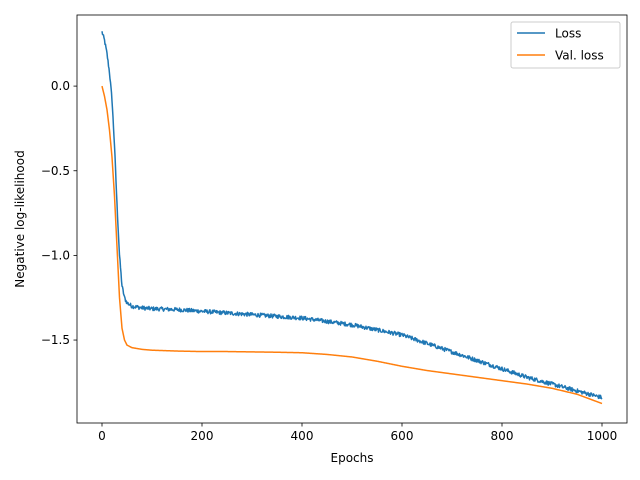 The width and height of the screenshot is (640, 480). What do you see at coordinates (402, 436) in the screenshot?
I see `x-tick-label: 600` at bounding box center [402, 436].